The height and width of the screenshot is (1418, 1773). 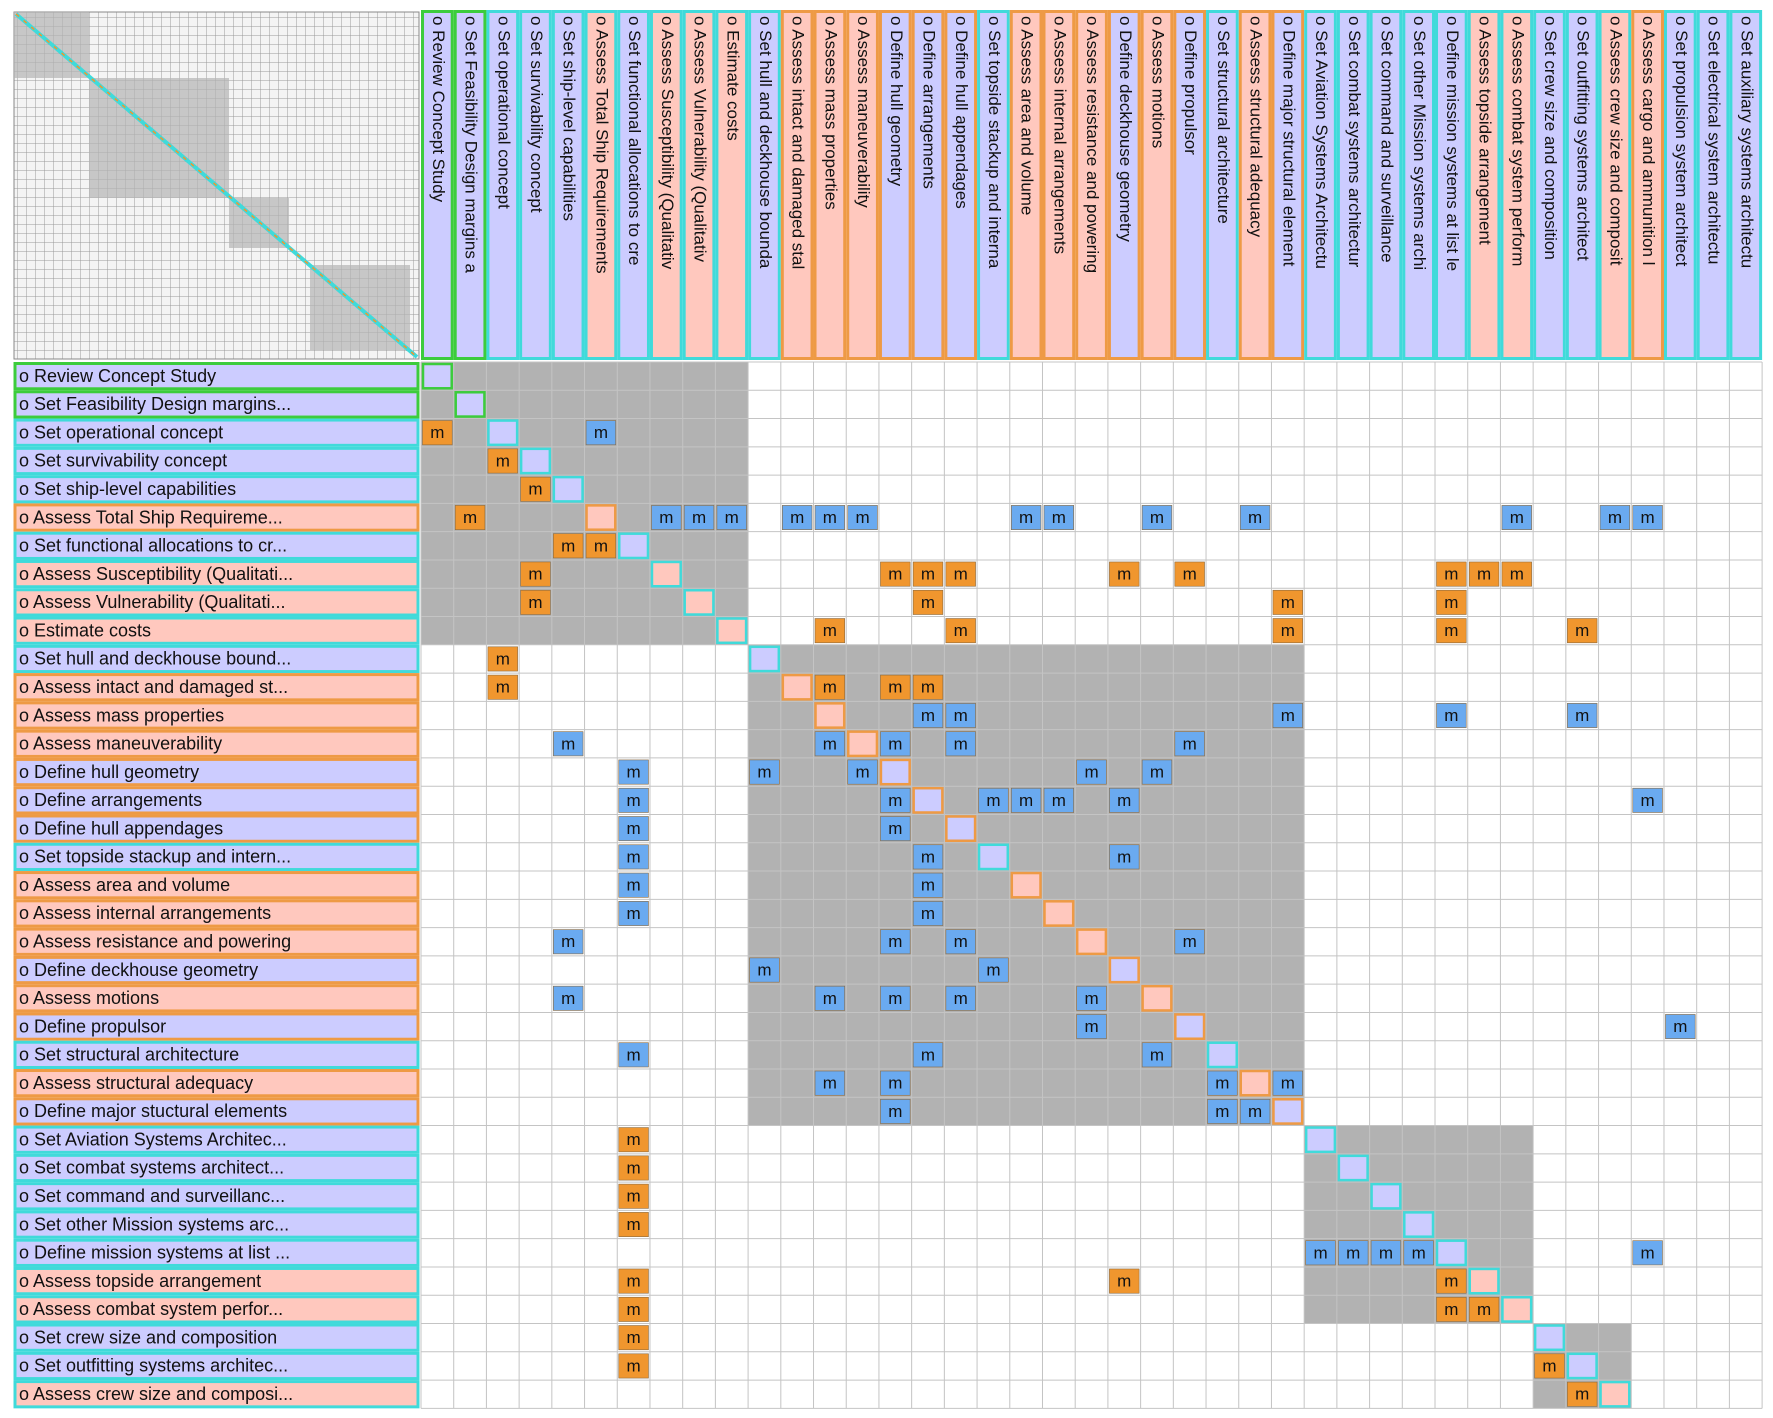 What do you see at coordinates (121, 432) in the screenshot?
I see `row-header-label: o Set operational concept` at bounding box center [121, 432].